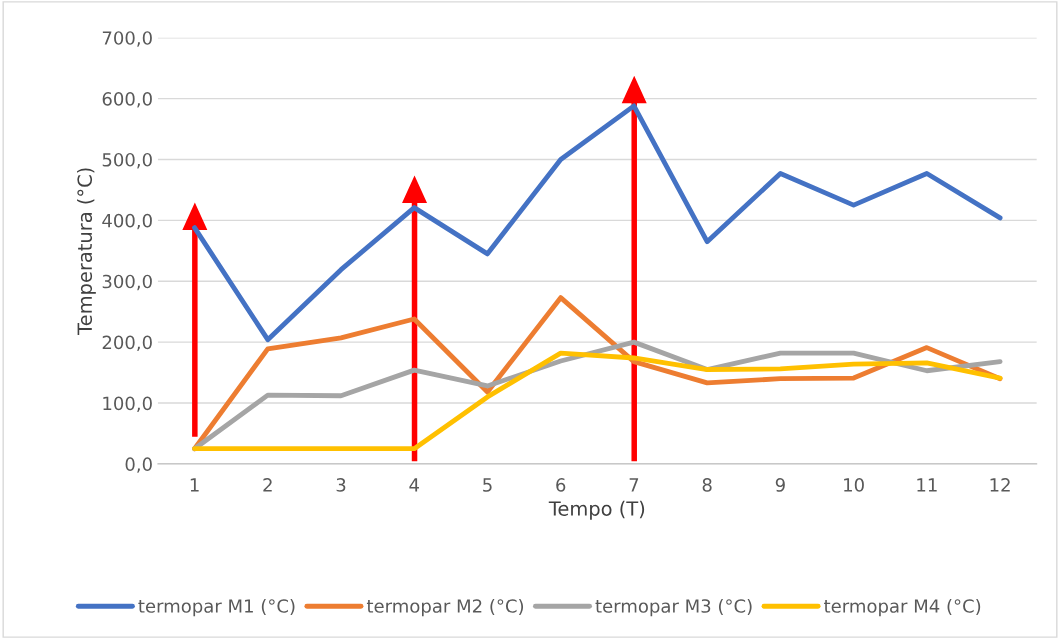 The width and height of the screenshot is (1060, 639). What do you see at coordinates (127, 343) in the screenshot?
I see `y-tick-label: 200,0` at bounding box center [127, 343].